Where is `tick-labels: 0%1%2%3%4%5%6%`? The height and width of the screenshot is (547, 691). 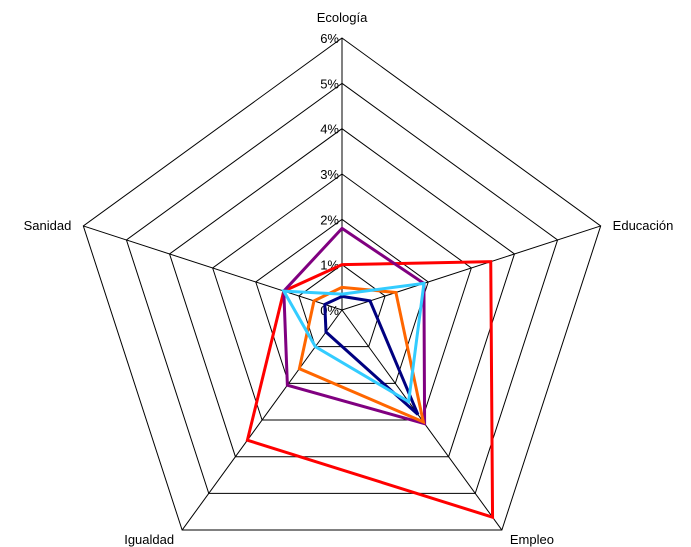
tick-labels: 0%1%2%3%4%5%6% is located at coordinates (329, 174).